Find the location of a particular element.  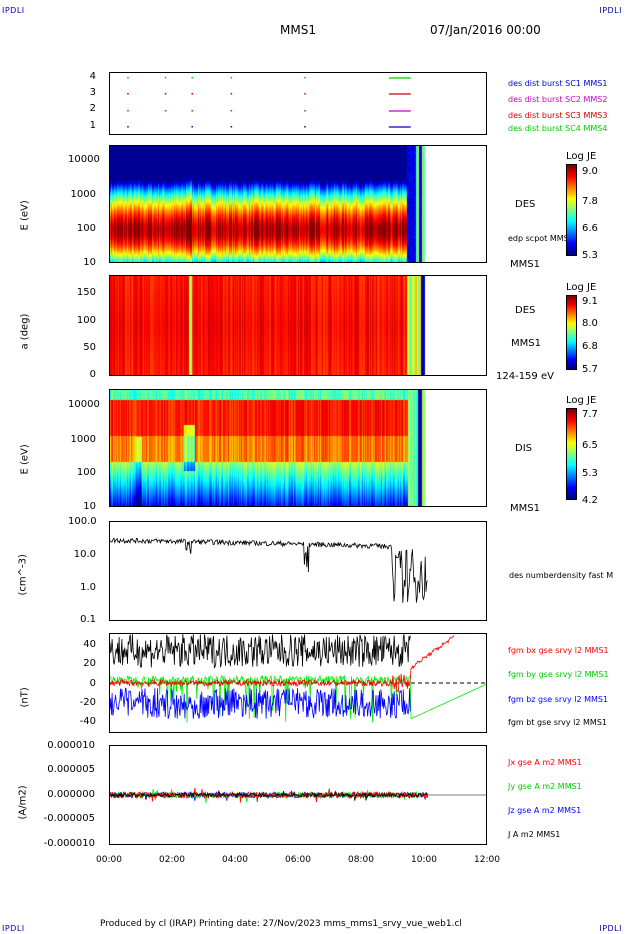

des-pitch-colorbar-tick-2: 8.0 is located at coordinates (590, 323).